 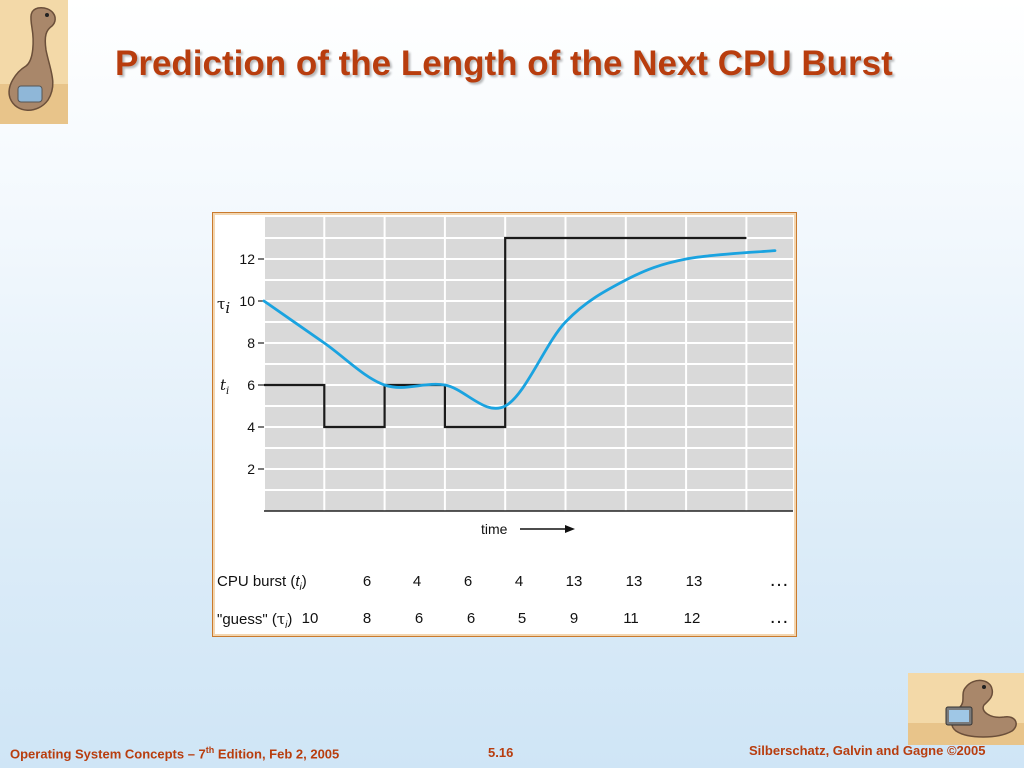 I want to click on x-axis-label: time, so click(x=494, y=529).